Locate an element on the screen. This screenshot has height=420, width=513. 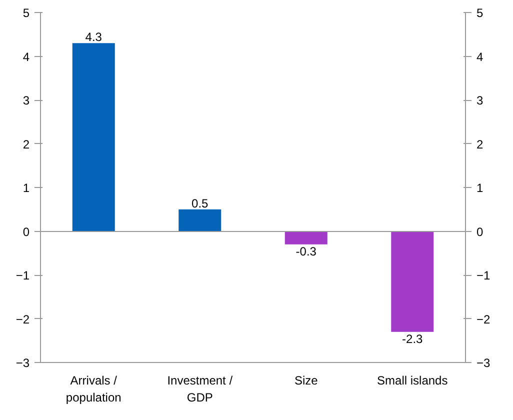
y2-tick-label: 3 is located at coordinates (480, 101).